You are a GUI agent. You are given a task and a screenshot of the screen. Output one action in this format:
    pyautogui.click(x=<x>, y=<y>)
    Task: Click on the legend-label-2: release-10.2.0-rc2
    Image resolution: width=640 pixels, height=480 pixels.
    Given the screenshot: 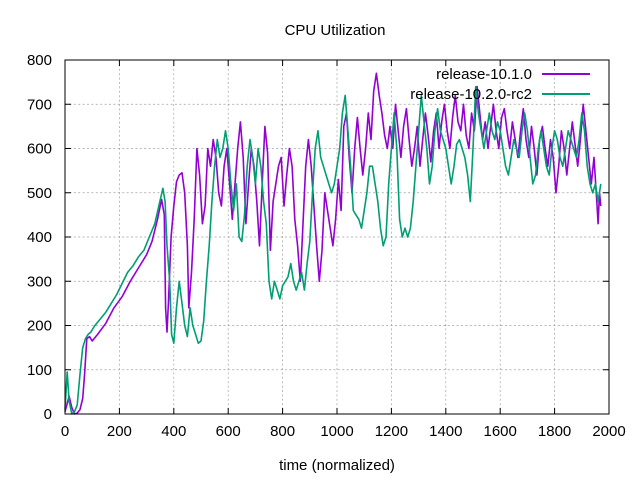 What is the action you would take?
    pyautogui.click(x=471, y=94)
    